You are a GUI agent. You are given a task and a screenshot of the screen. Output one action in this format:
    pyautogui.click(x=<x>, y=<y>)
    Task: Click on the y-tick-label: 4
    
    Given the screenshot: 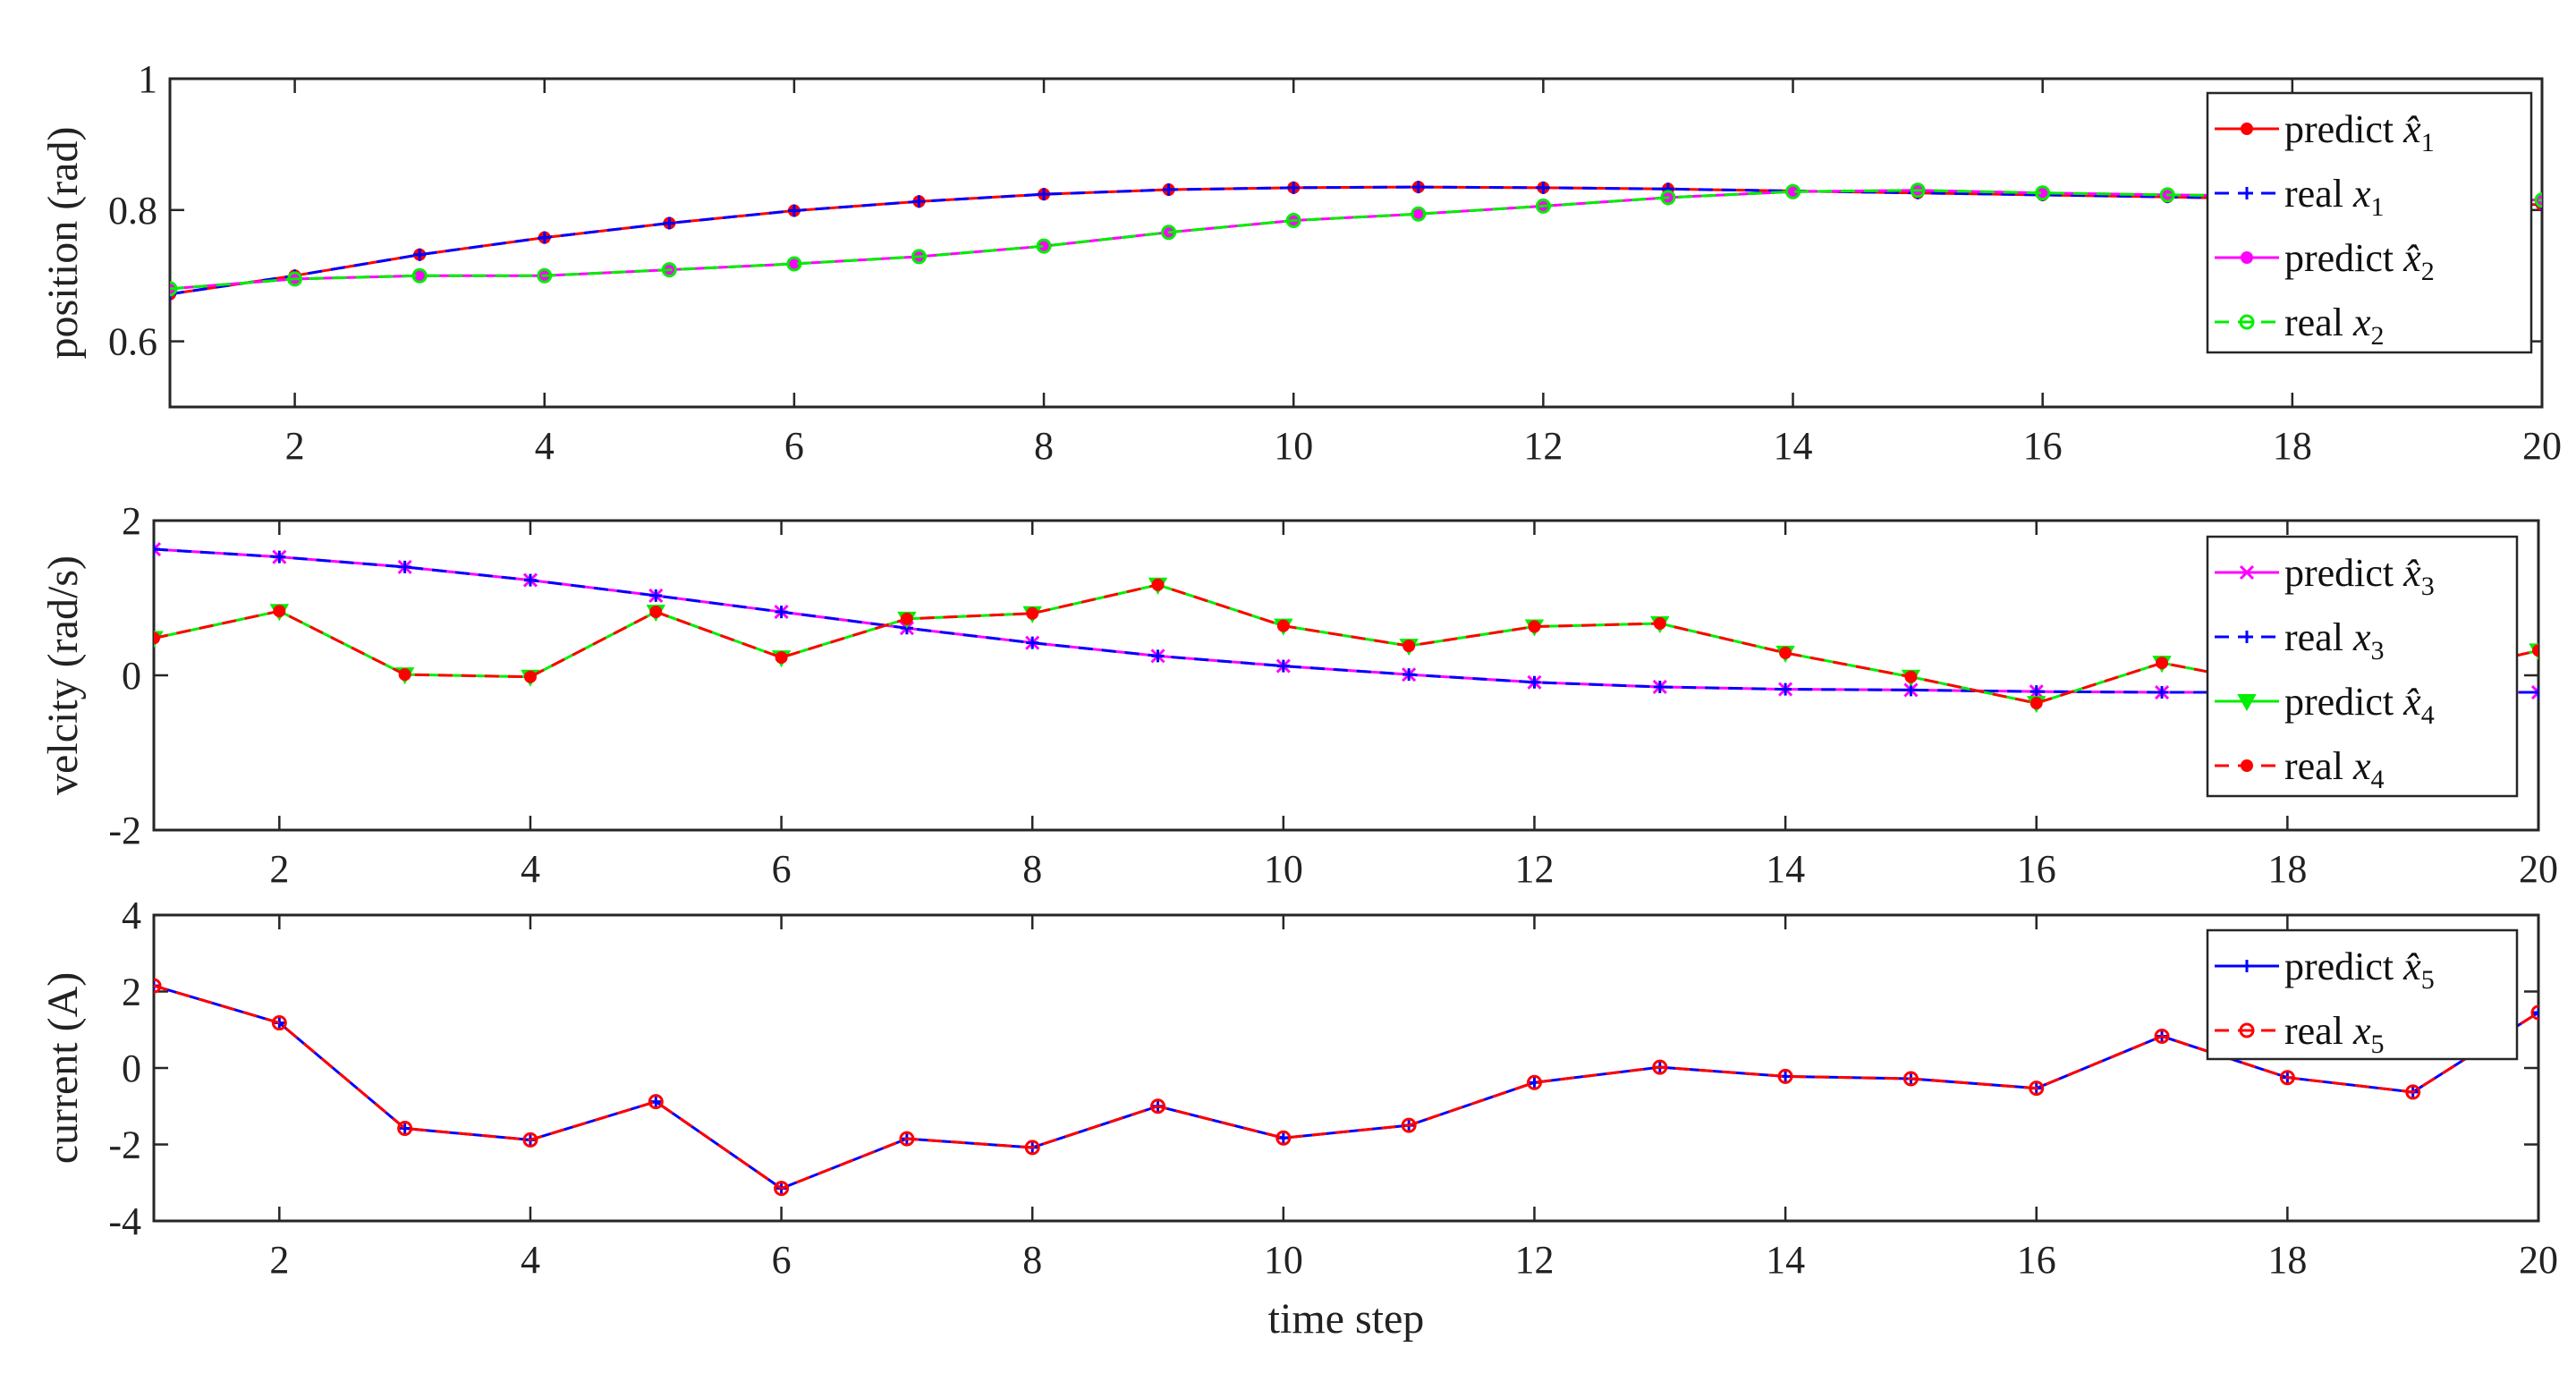 What is the action you would take?
    pyautogui.click(x=131, y=915)
    